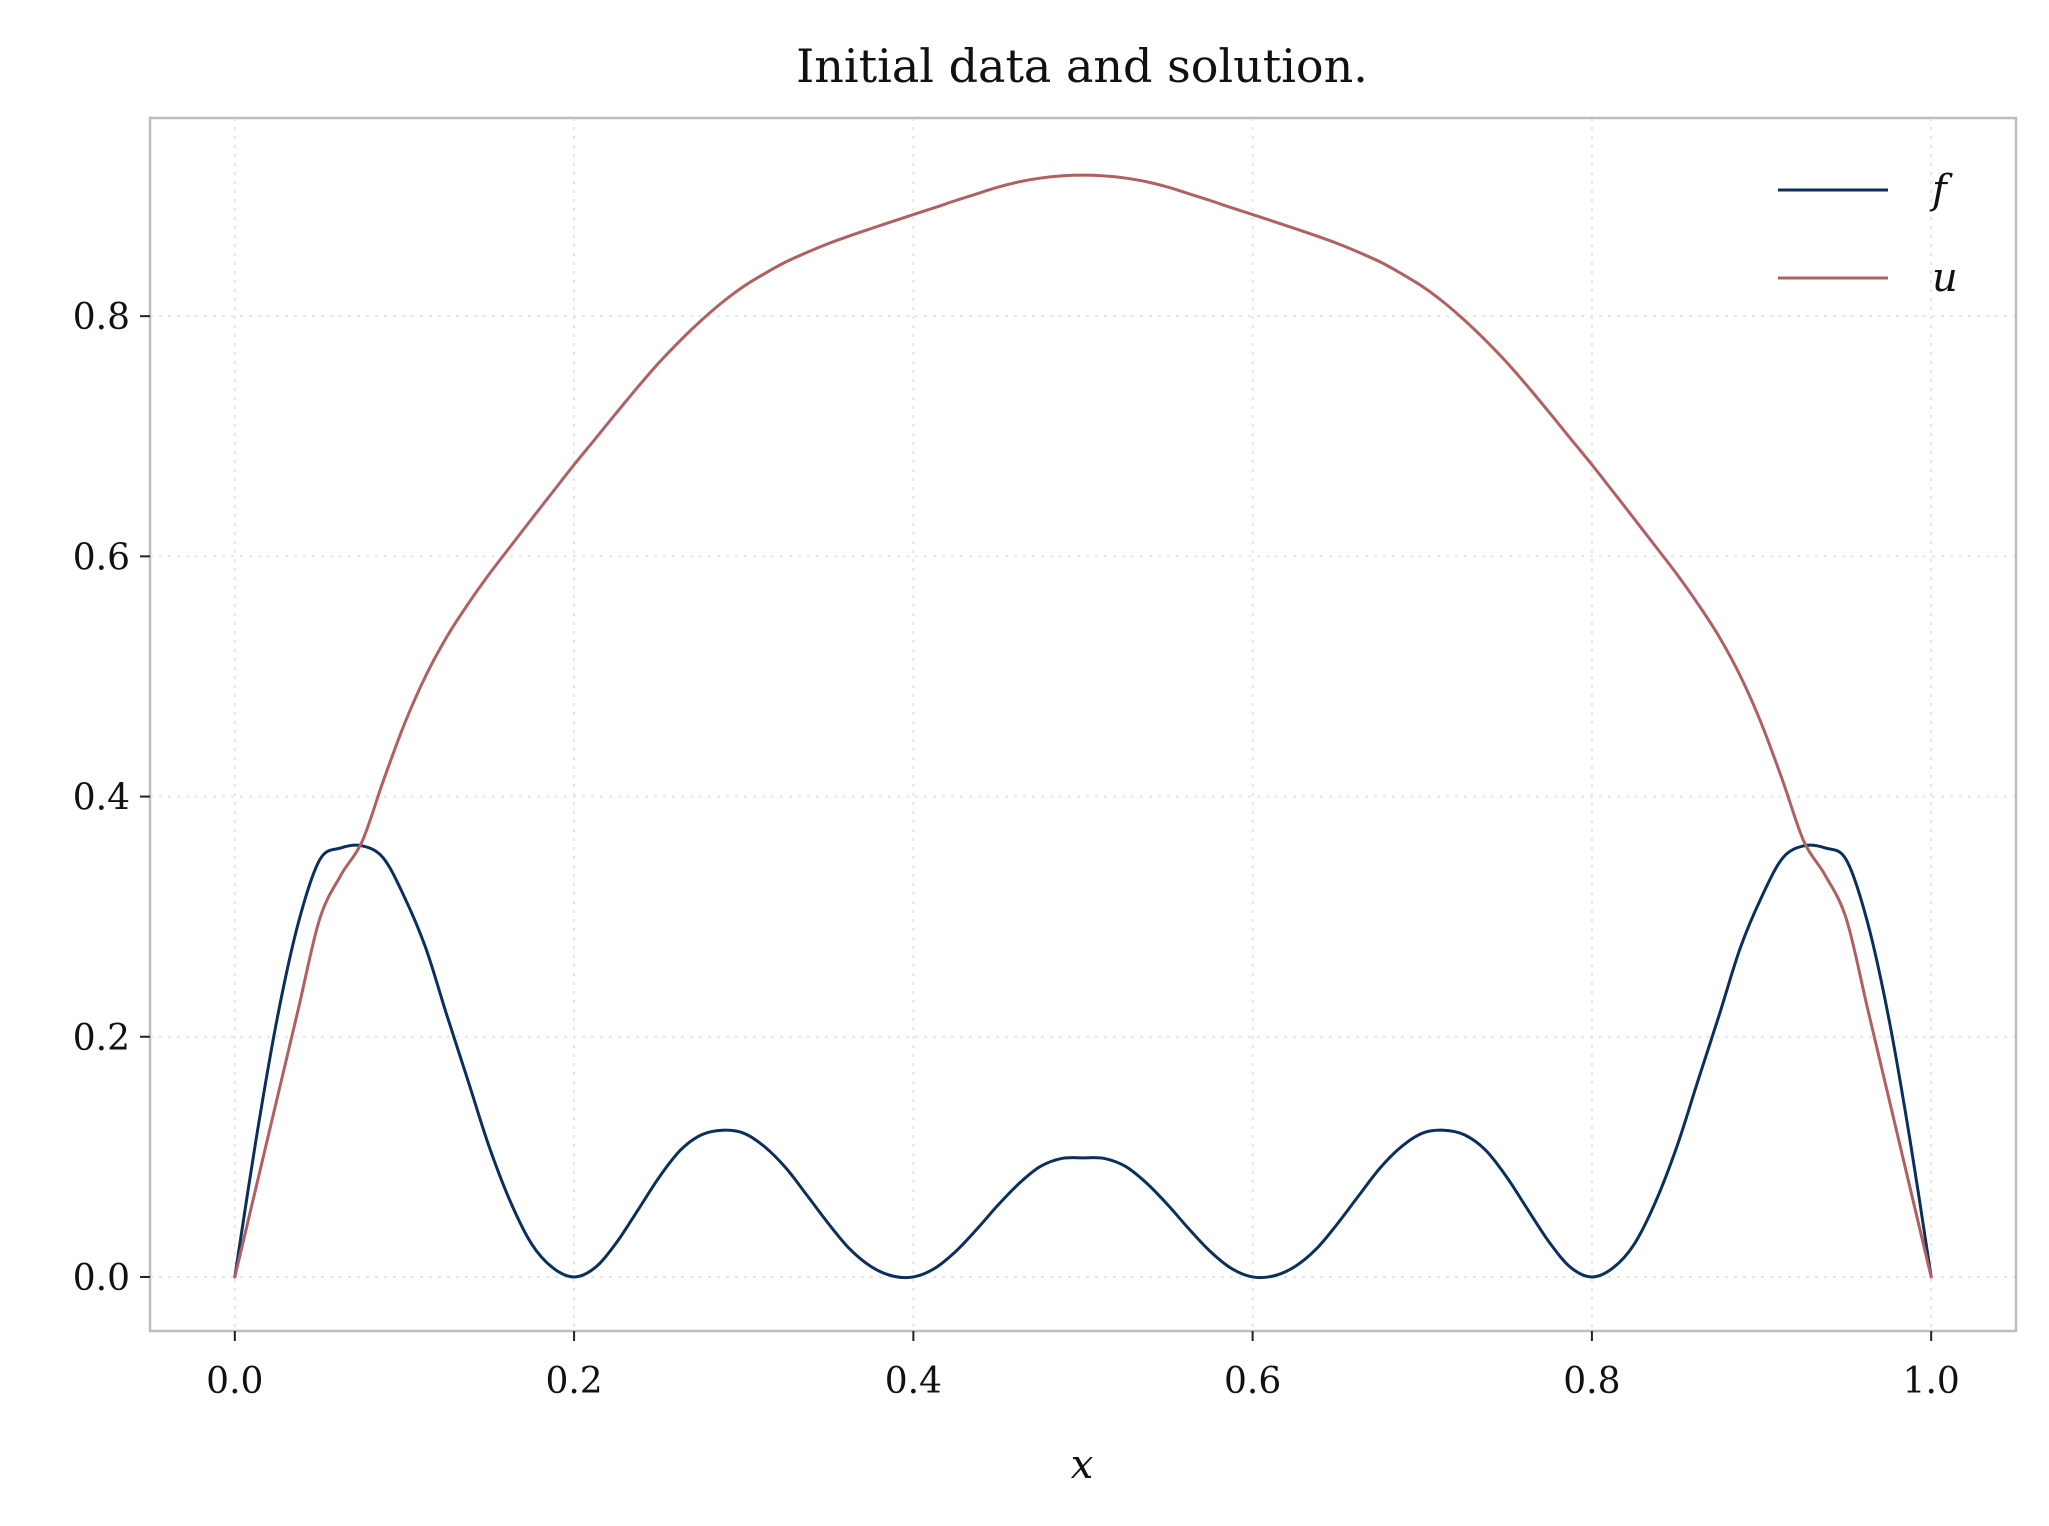 This screenshot has height=1526, width=2049. I want to click on x-axis-label: x, so click(1082, 1465).